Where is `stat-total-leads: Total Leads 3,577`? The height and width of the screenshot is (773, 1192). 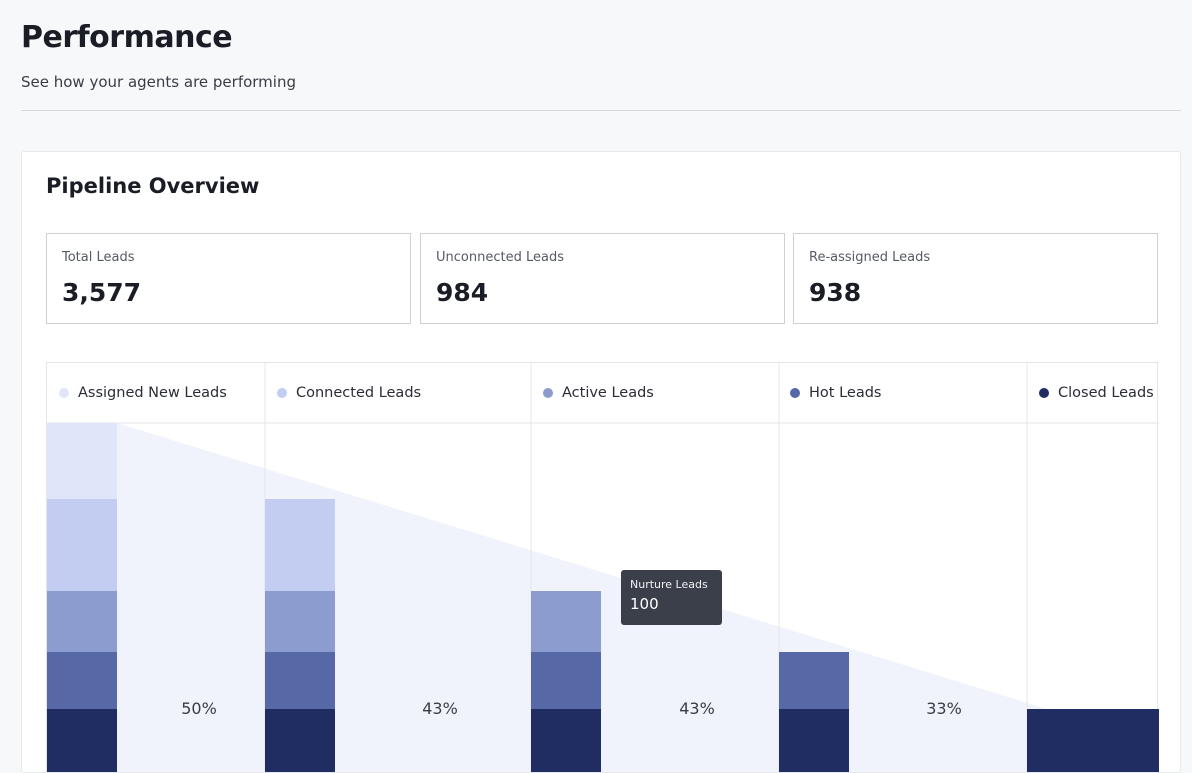 stat-total-leads: Total Leads 3,577 is located at coordinates (228, 278).